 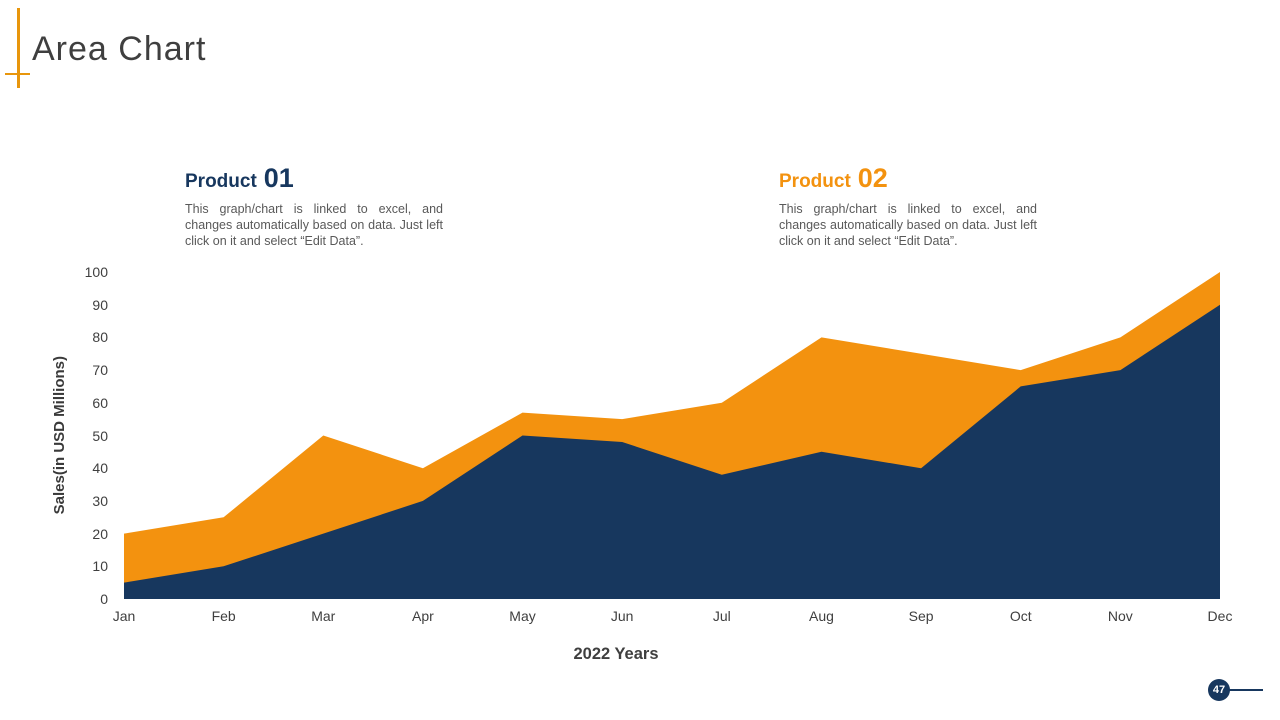 I want to click on legend-product-01-title: Product 01, so click(x=314, y=178).